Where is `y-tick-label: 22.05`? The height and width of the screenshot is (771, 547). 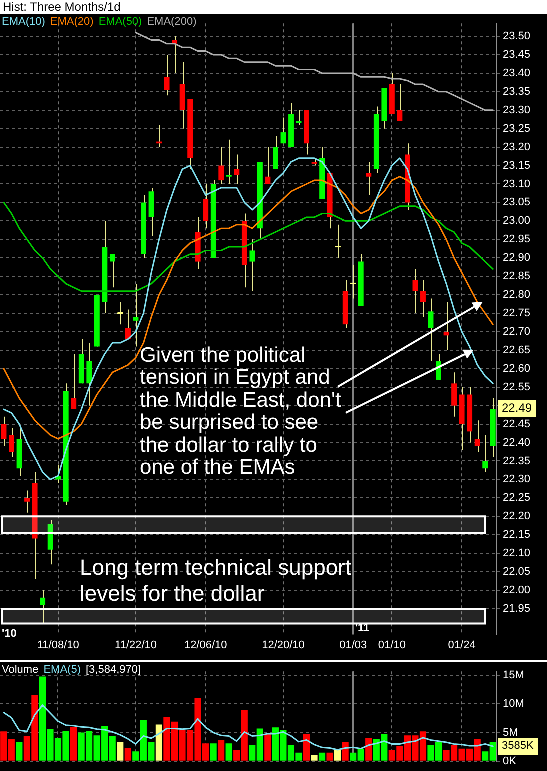 y-tick-label: 22.05 is located at coordinates (517, 572).